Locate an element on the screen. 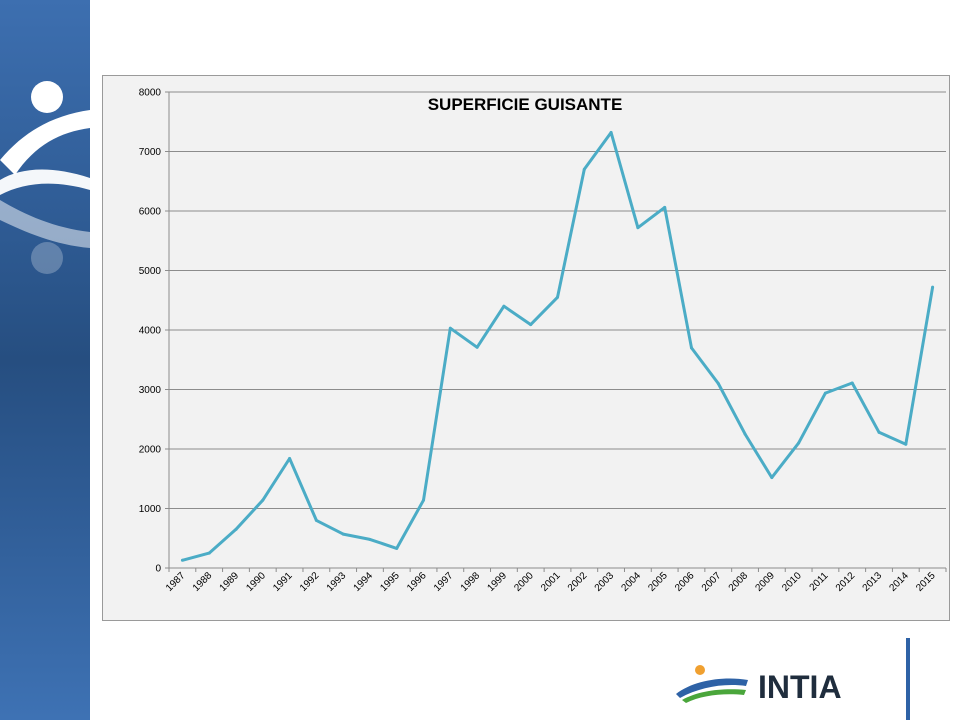 This screenshot has width=960, height=720. y-tick-label: 0 is located at coordinates (158, 569).